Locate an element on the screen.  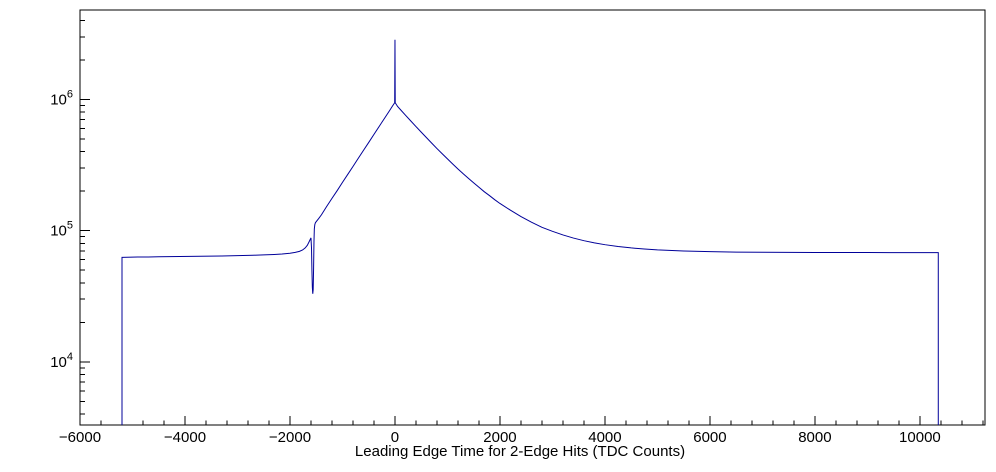
y-tick-label: 10⁵ is located at coordinates (61, 230).